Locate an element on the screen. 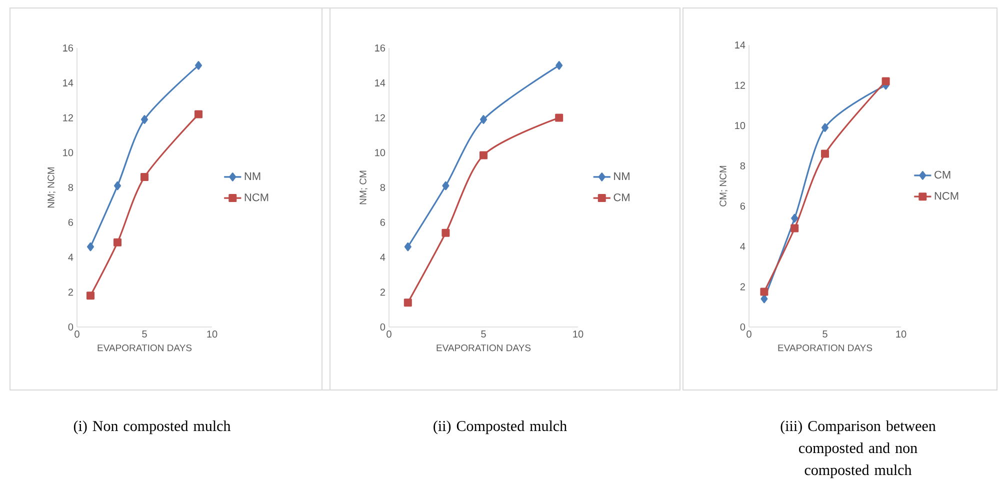  text: (ii) Composted mulch is located at coordinates (500, 427).